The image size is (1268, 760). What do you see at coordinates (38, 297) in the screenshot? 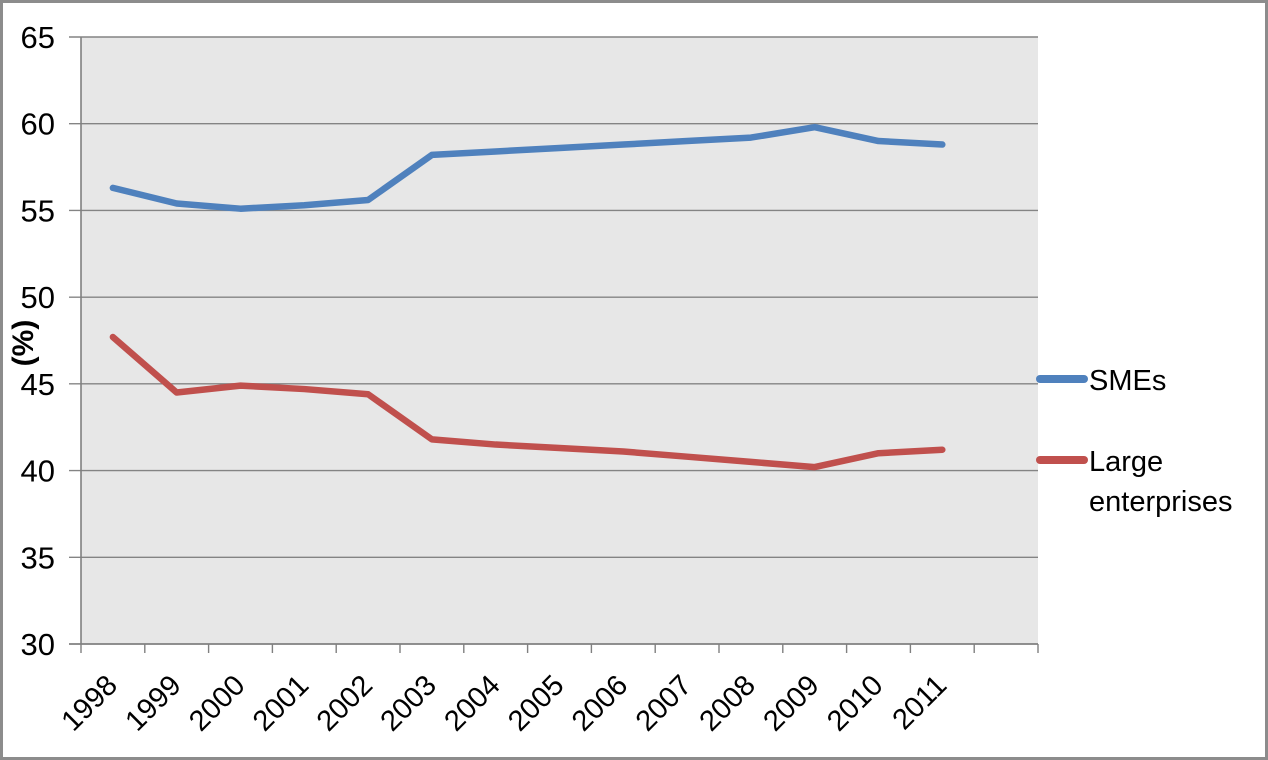
I see `y-tick-label: 50` at bounding box center [38, 297].